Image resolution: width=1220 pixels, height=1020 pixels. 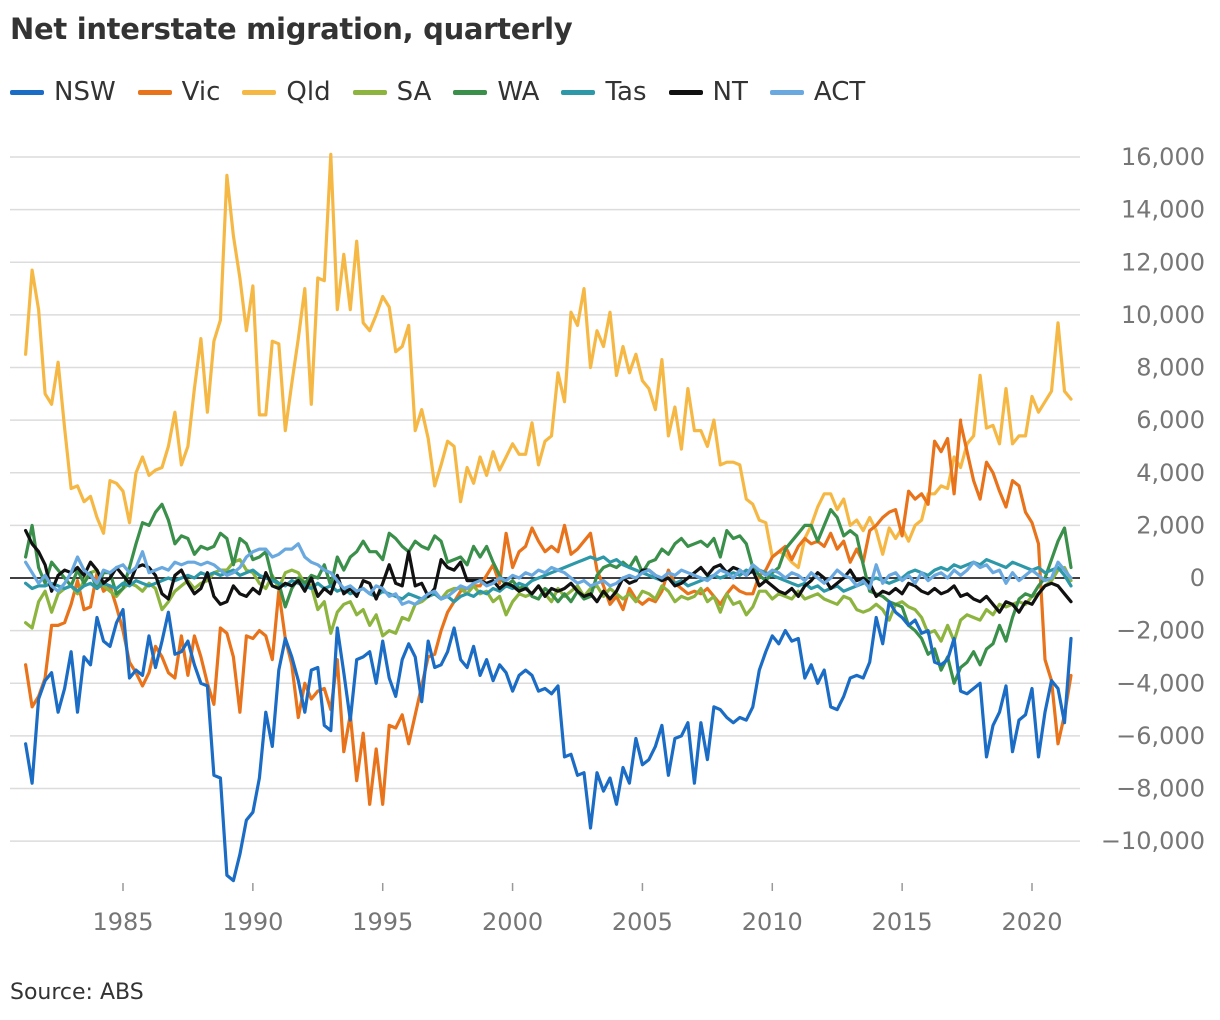 I want to click on y-tick-label: 6,000, so click(x=1170, y=420).